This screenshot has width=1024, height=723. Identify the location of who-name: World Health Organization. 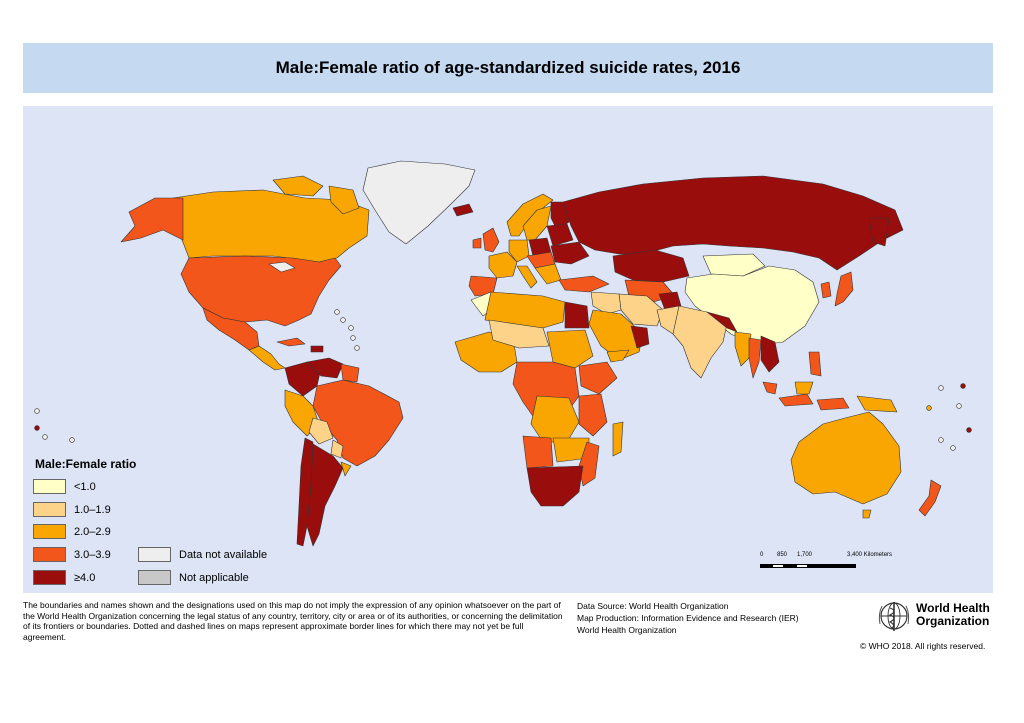
(953, 615).